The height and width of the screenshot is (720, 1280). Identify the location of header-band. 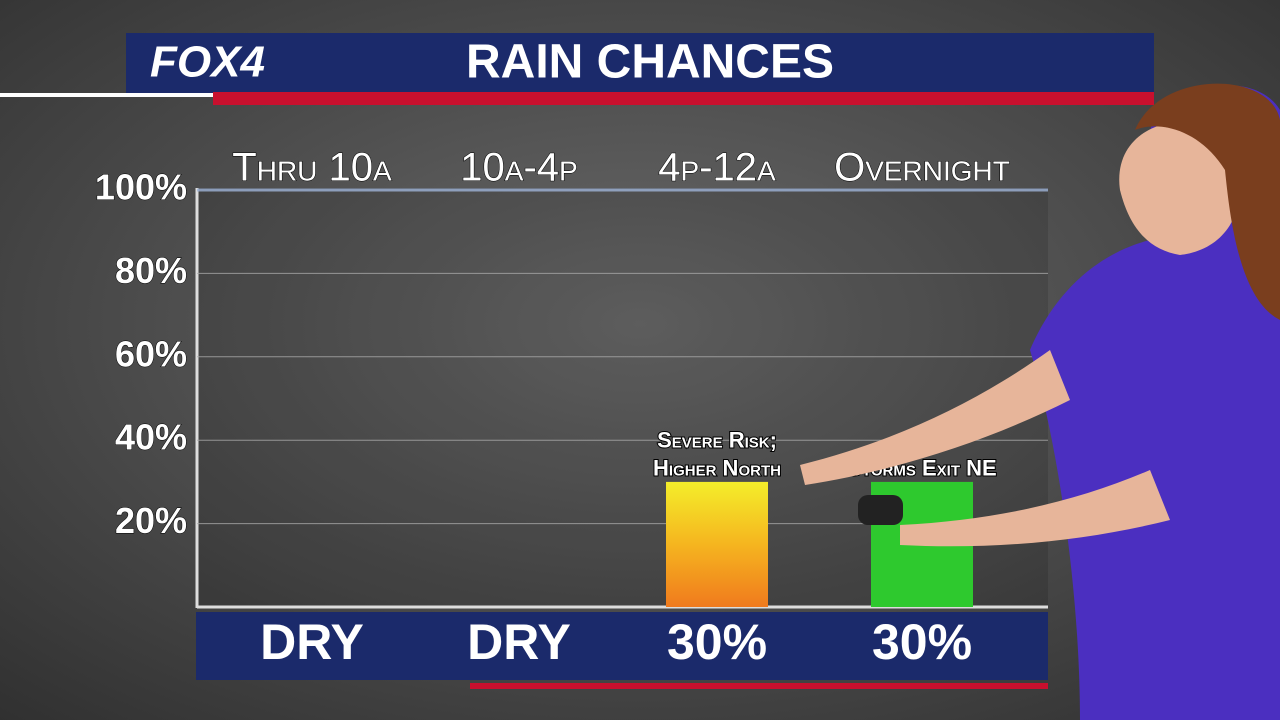
(640, 63).